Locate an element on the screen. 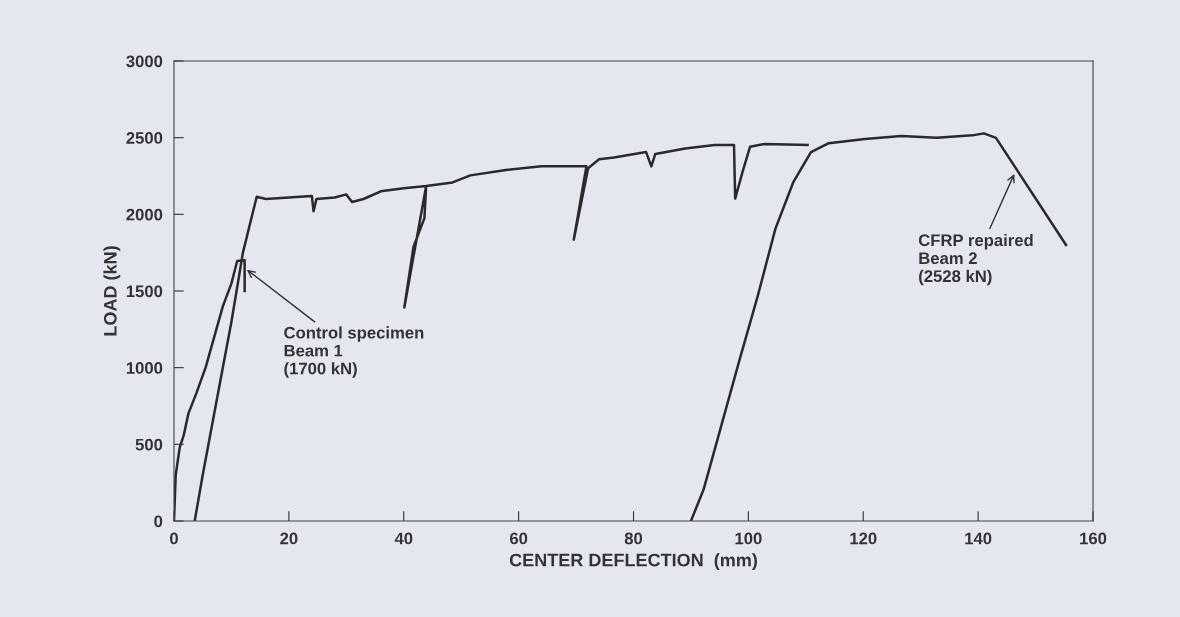  x-tick-label: 140 is located at coordinates (978, 538).